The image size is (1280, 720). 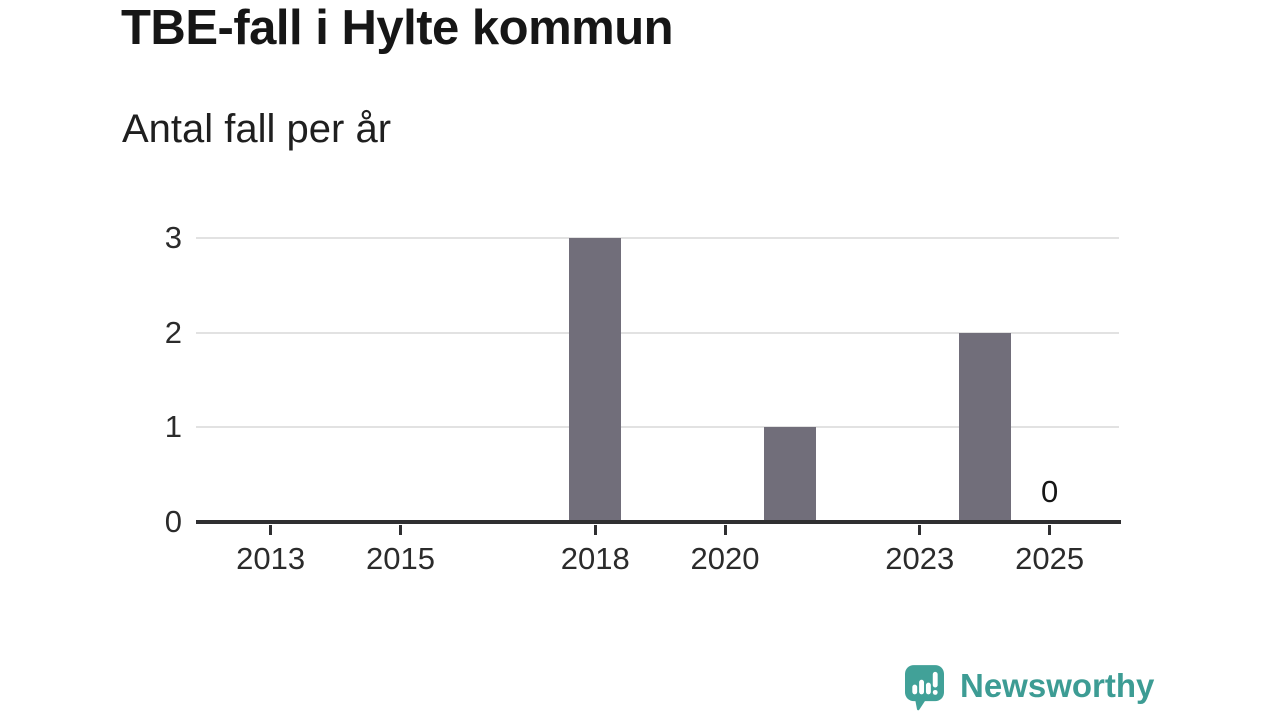 What do you see at coordinates (595, 558) in the screenshot?
I see `x-axis-tick-label: 2018` at bounding box center [595, 558].